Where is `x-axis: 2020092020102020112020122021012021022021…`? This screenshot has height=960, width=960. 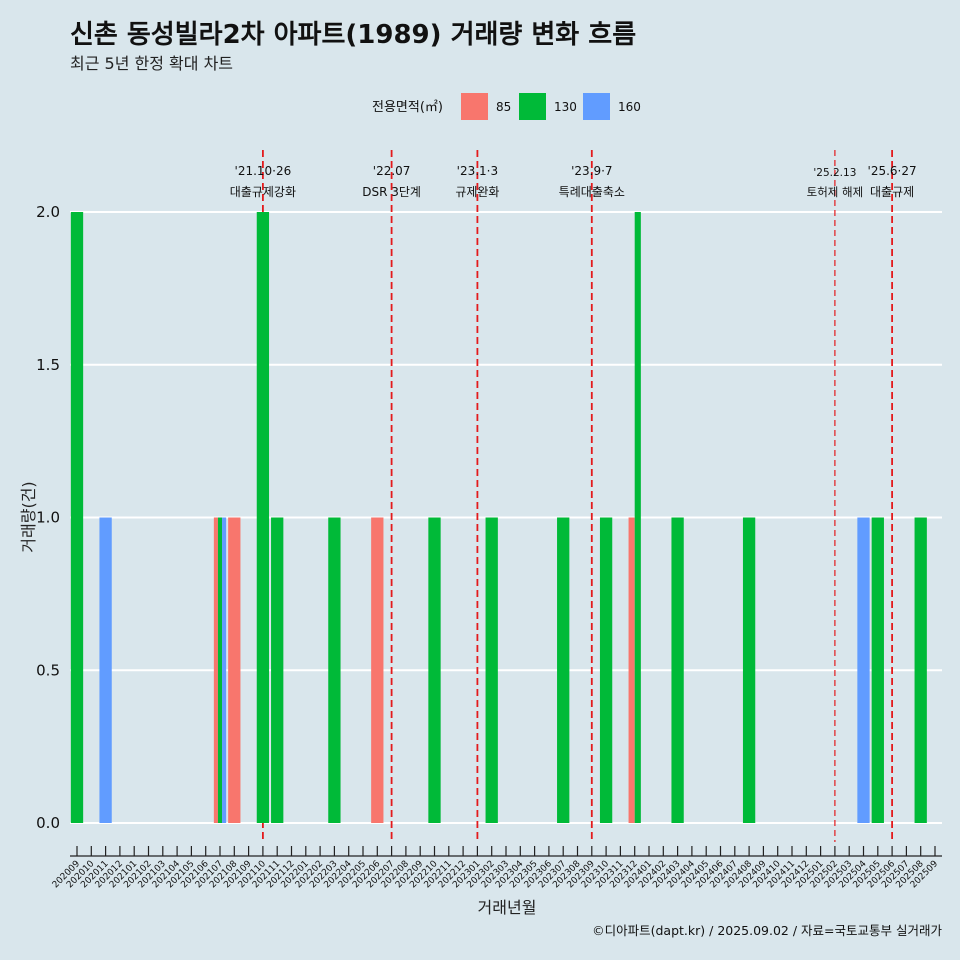 x-axis: 2020092020102020112020122021012021022021… is located at coordinates (496, 868).